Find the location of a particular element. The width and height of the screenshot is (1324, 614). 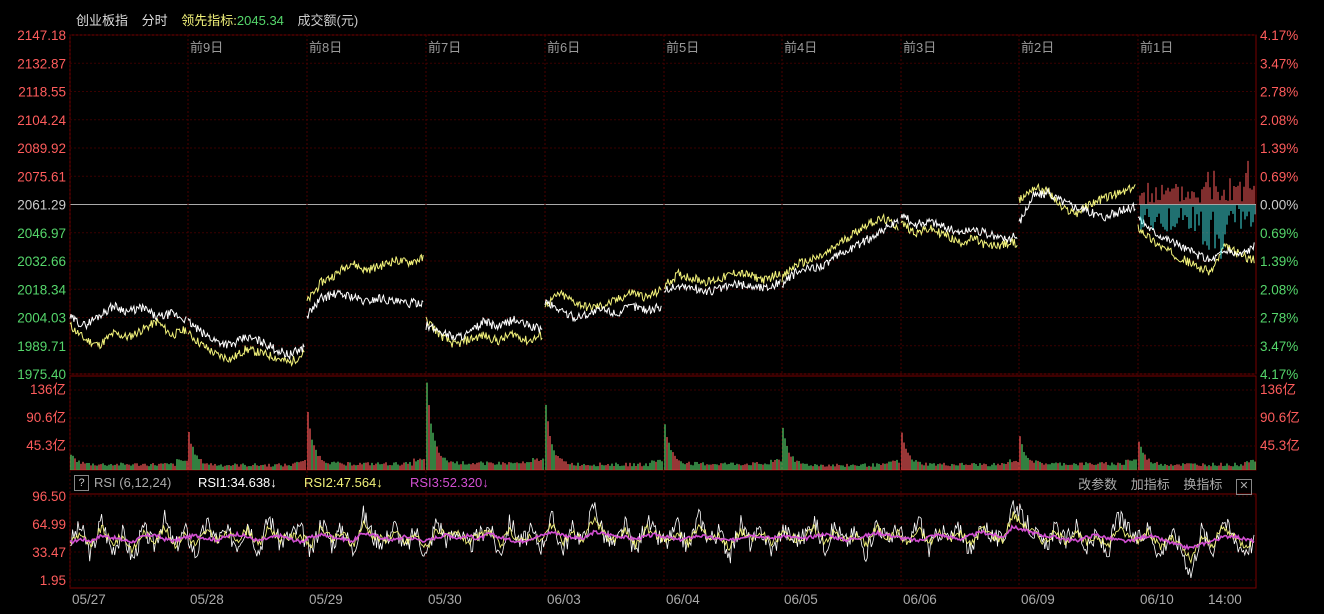

switch-indicator-button: 换指标 is located at coordinates (1203, 484).